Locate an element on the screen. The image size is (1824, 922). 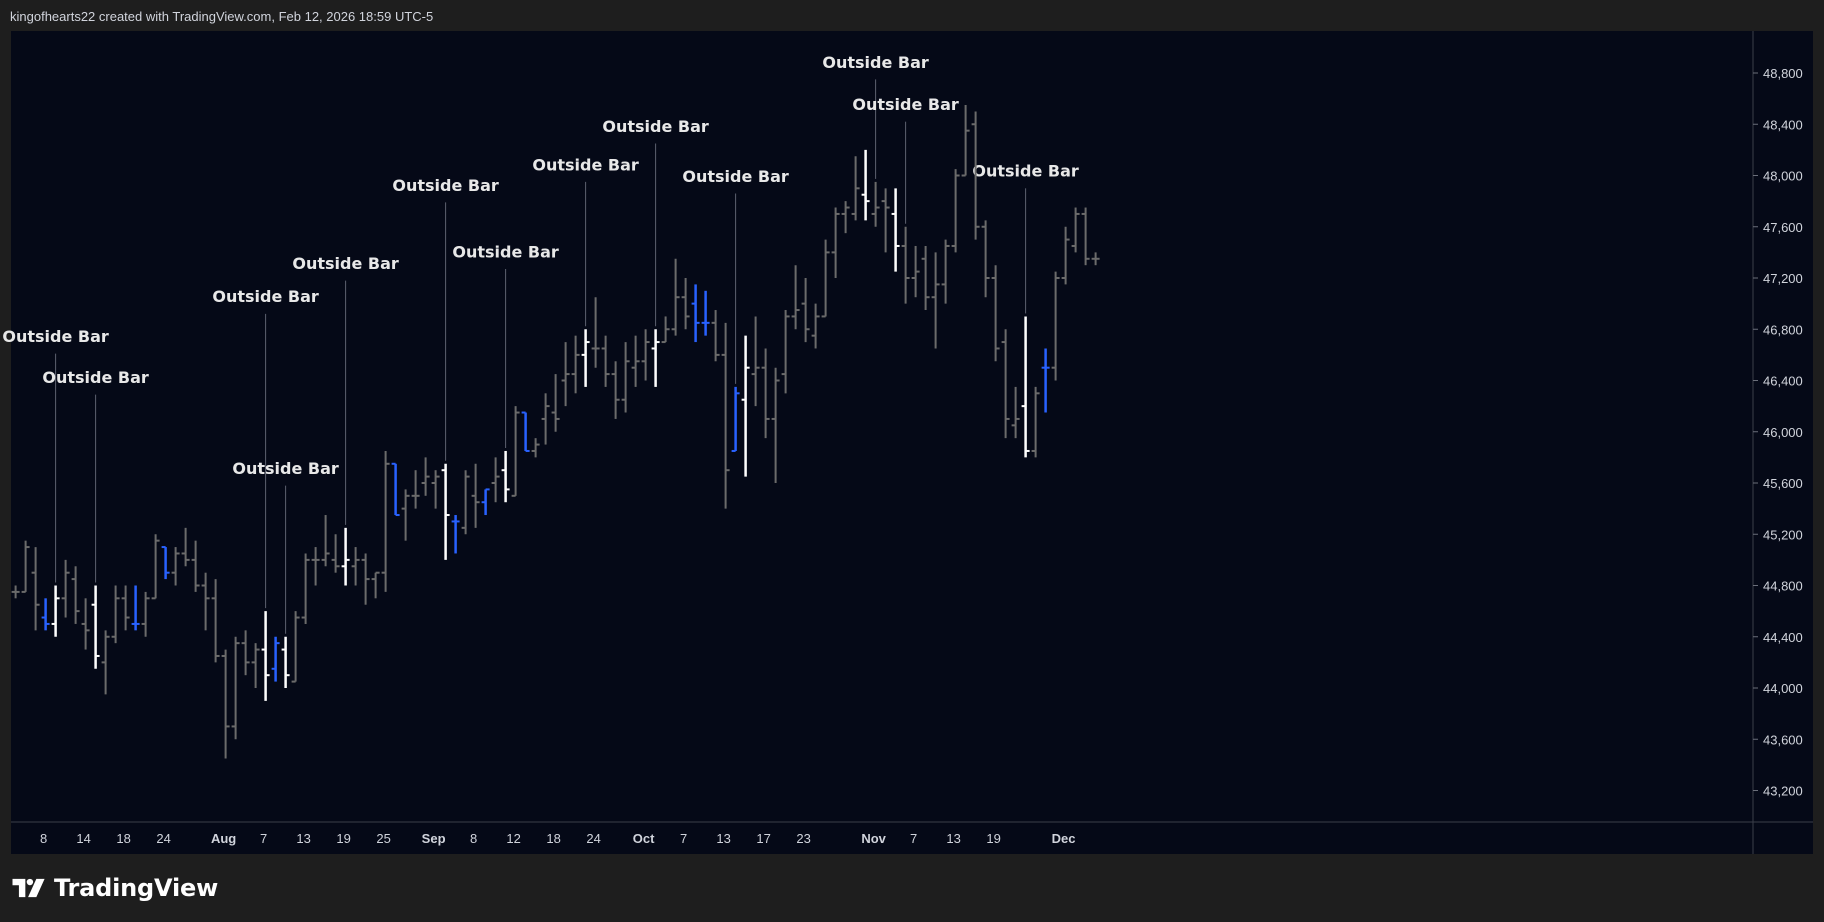
time-tick-label: 14 is located at coordinates (83, 838).